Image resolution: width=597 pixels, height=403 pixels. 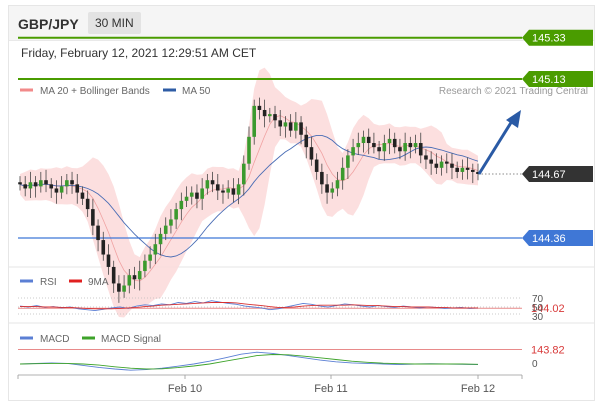 I want to click on rsi-ma-legend-swatch, so click(x=75, y=281).